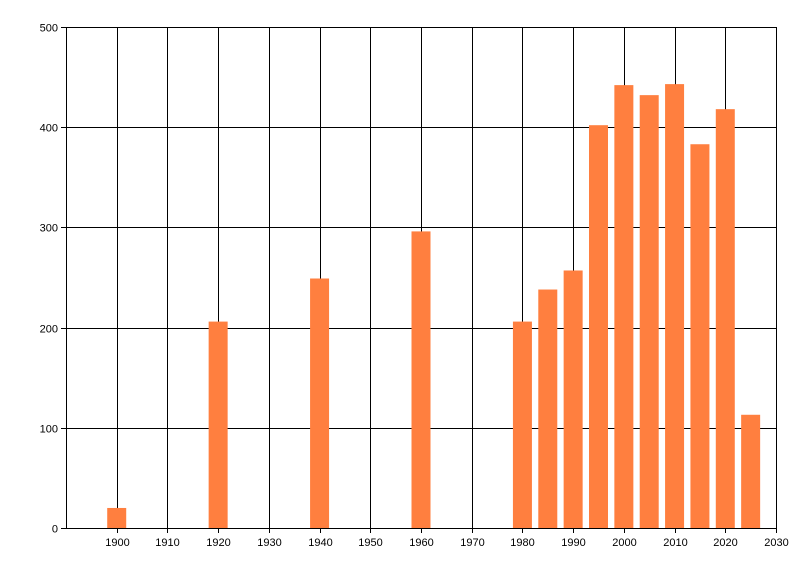 The width and height of the screenshot is (800, 576). Describe the element at coordinates (700, 336) in the screenshot. I see `bar-2015` at that location.